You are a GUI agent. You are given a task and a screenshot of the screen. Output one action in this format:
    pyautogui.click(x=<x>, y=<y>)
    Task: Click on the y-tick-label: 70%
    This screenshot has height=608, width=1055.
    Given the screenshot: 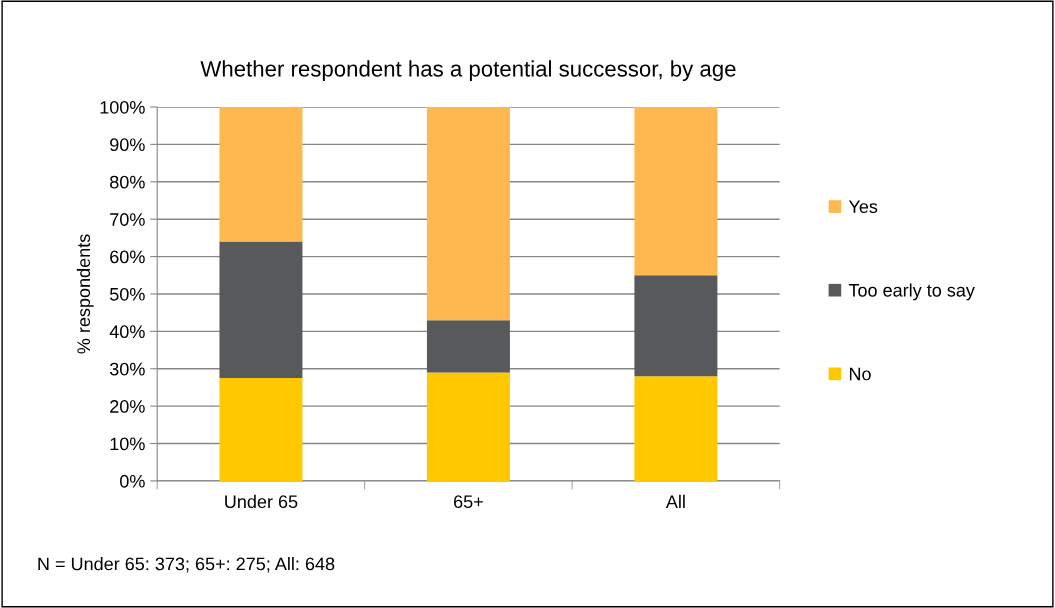 What is the action you would take?
    pyautogui.click(x=127, y=219)
    